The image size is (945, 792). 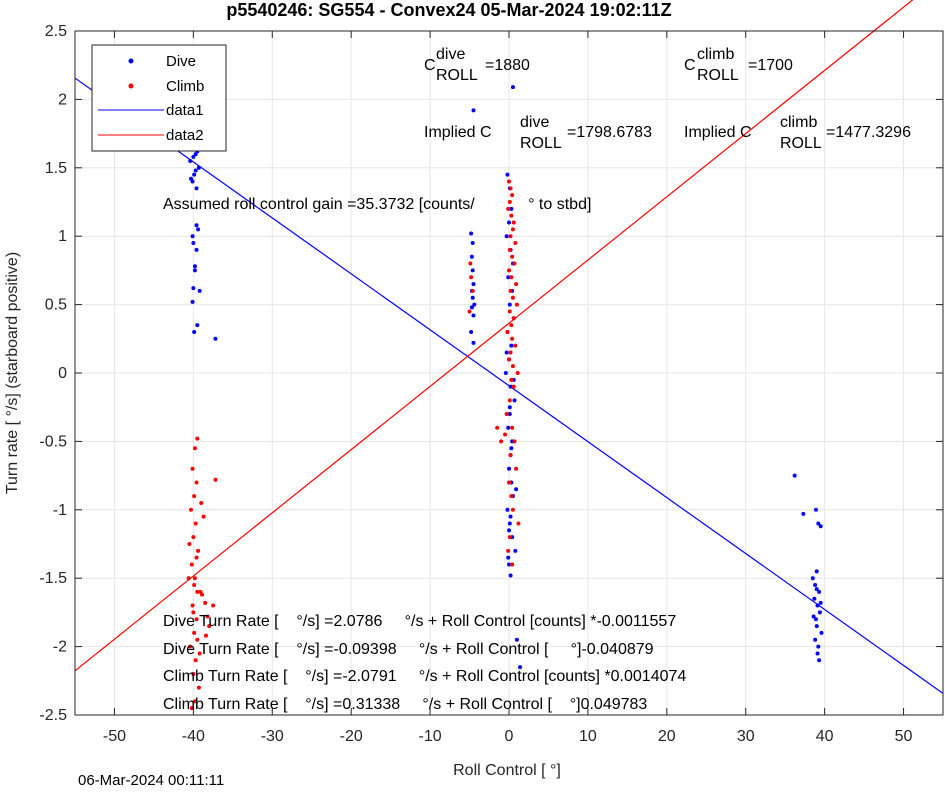 I want to click on x-tick-label: 50, so click(x=904, y=736).